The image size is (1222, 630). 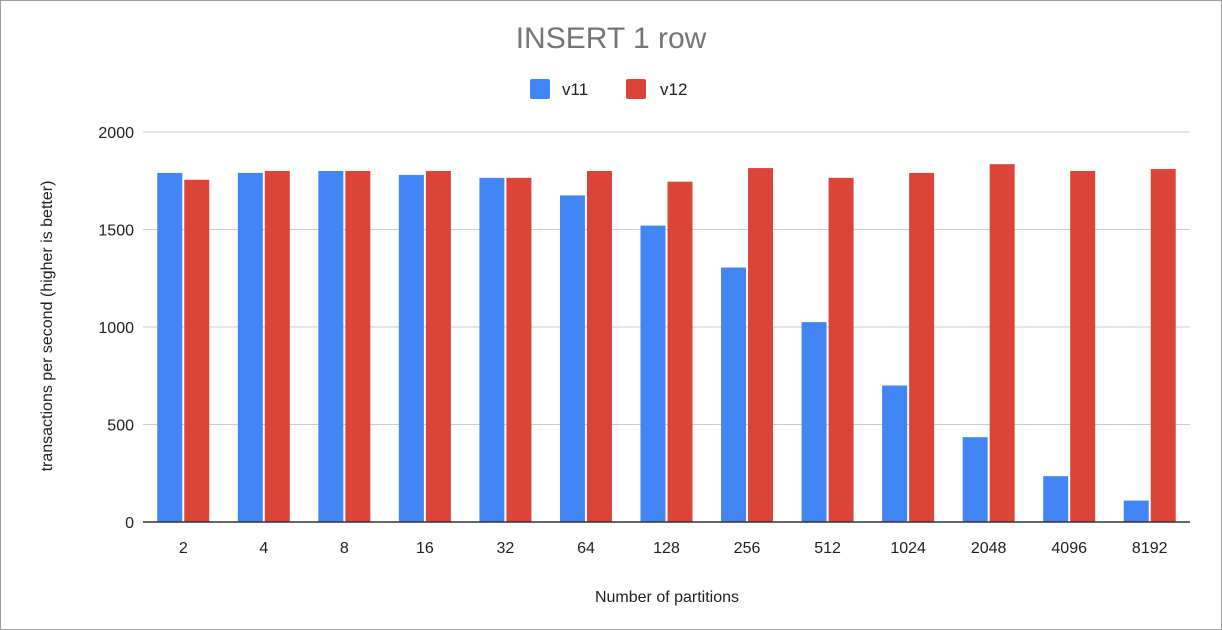 What do you see at coordinates (989, 548) in the screenshot?
I see `x-tick-label: 2048` at bounding box center [989, 548].